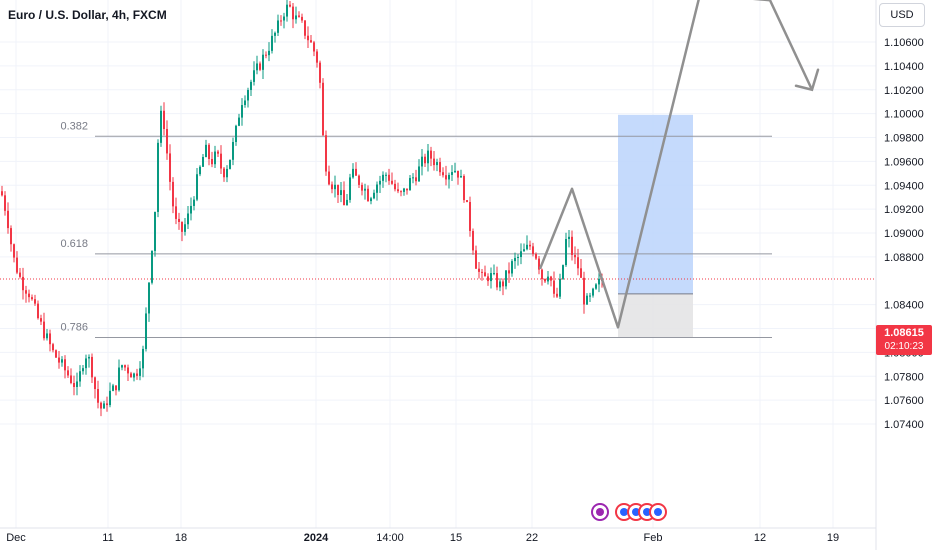 Image resolution: width=932 pixels, height=550 pixels. What do you see at coordinates (316, 538) in the screenshot?
I see `time-axis-label: 2024` at bounding box center [316, 538].